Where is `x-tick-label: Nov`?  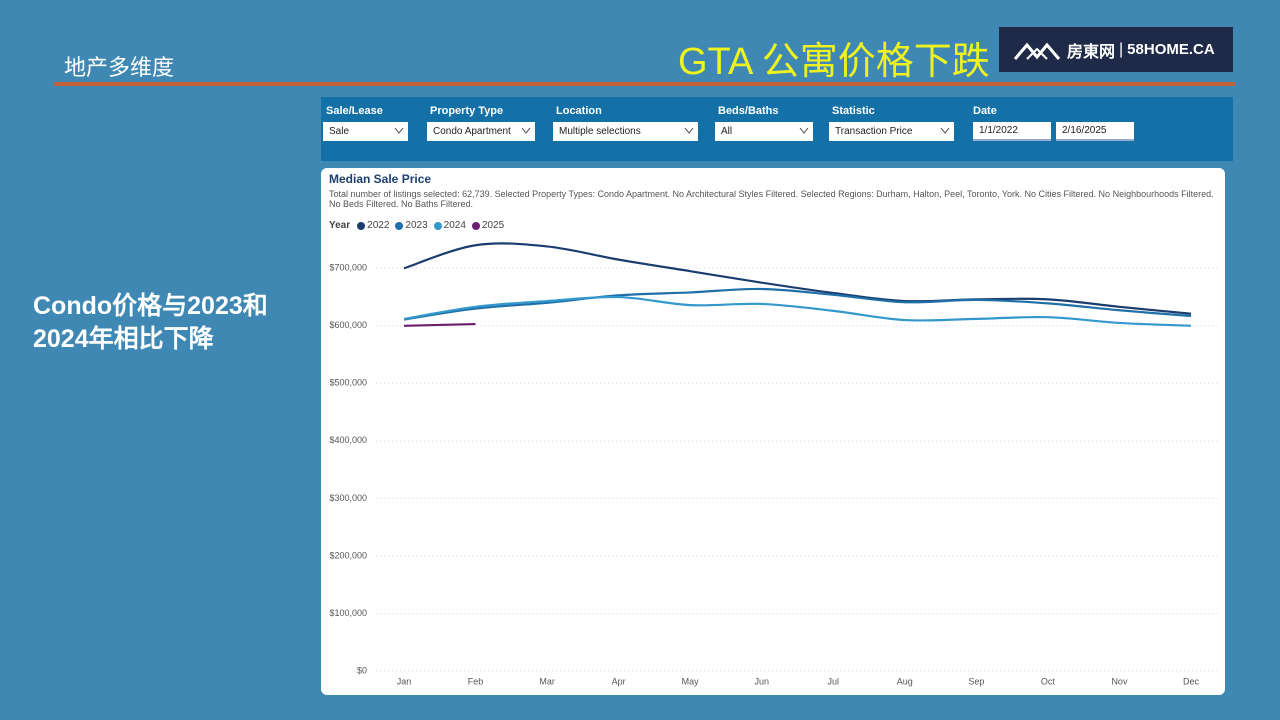 x-tick-label: Nov is located at coordinates (1119, 681).